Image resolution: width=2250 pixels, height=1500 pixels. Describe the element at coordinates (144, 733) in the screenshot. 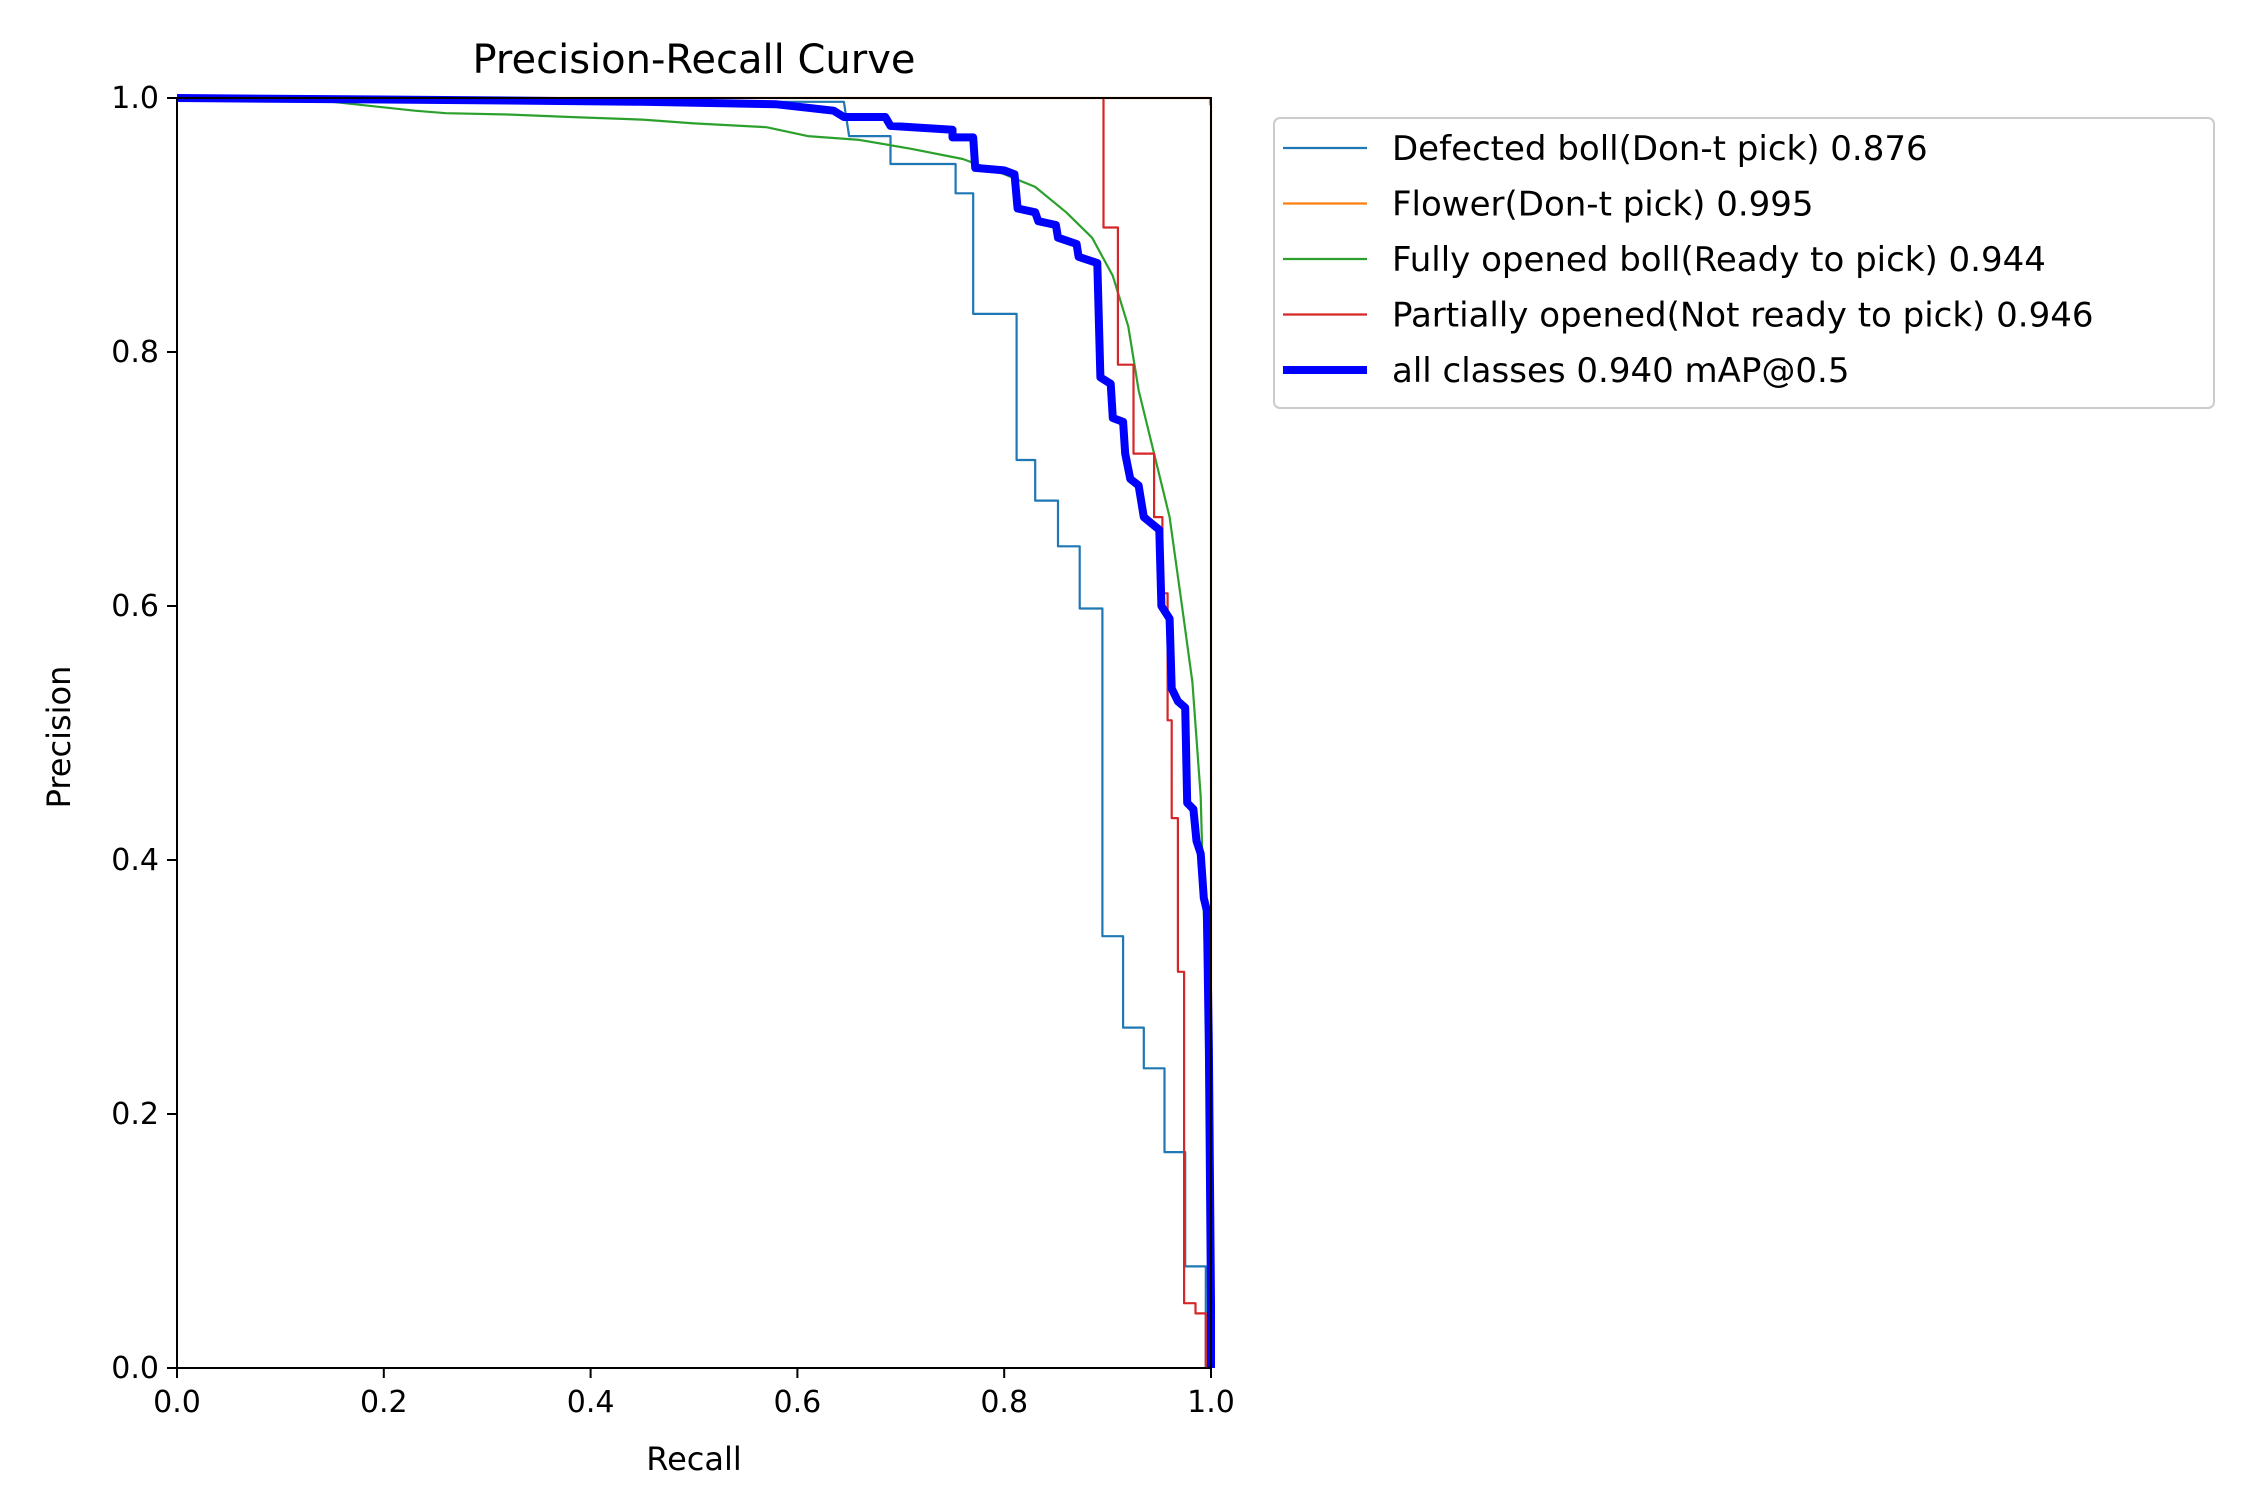

I see `y-axis-ticks: 0.0 0.2 0.4 0.6 0.8 1.0` at that location.